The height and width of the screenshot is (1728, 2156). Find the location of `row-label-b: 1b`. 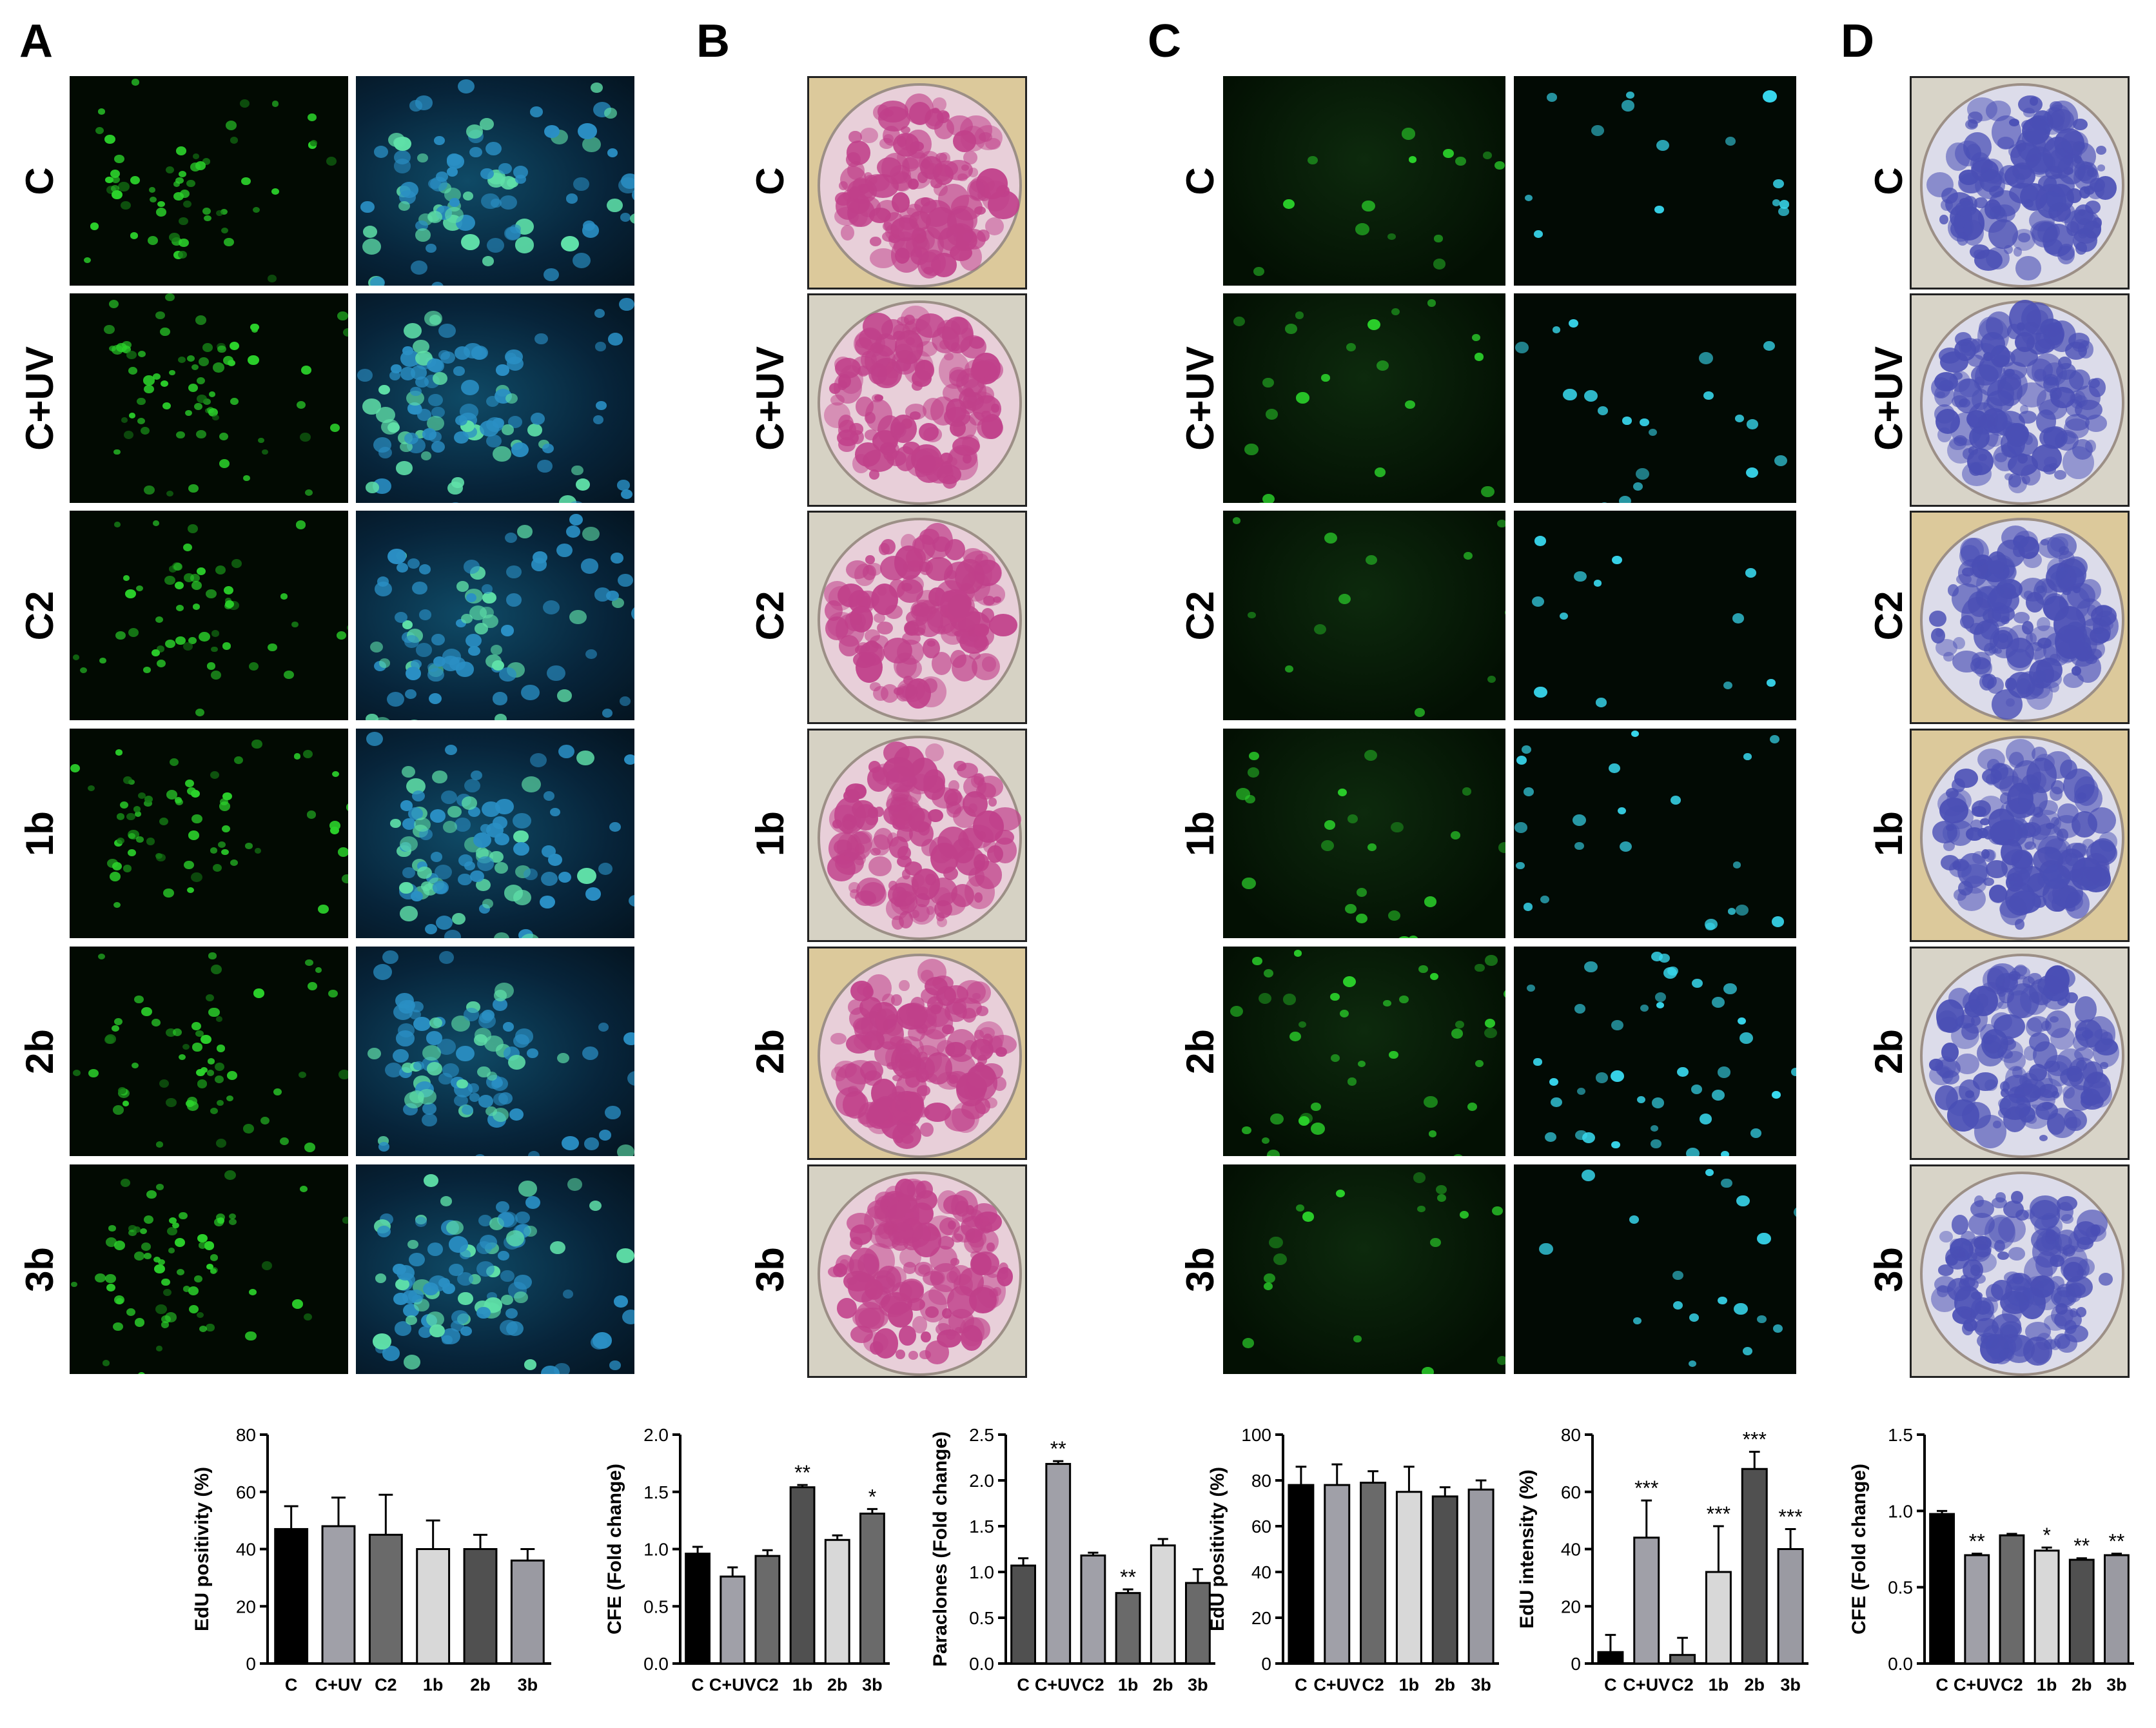

row-label-b: 1b is located at coordinates (770, 833).